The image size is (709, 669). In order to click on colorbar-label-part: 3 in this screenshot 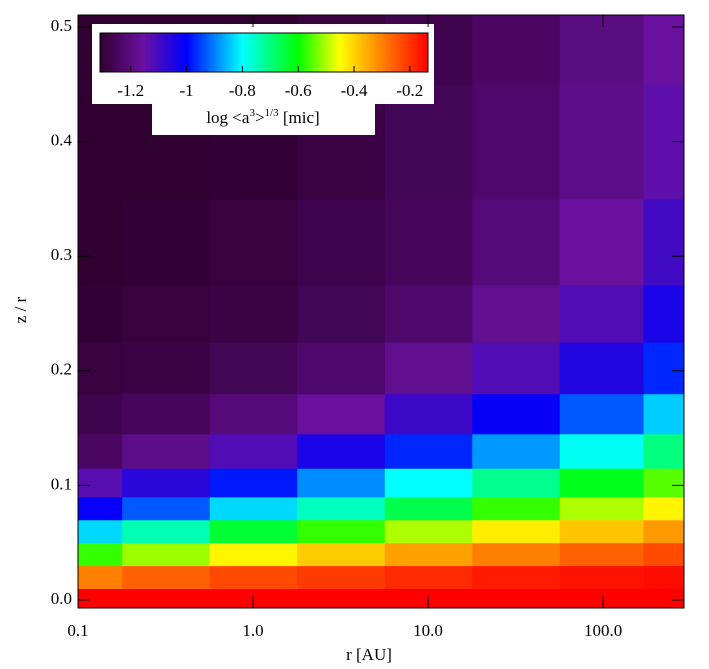, I will do `click(252, 113)`.